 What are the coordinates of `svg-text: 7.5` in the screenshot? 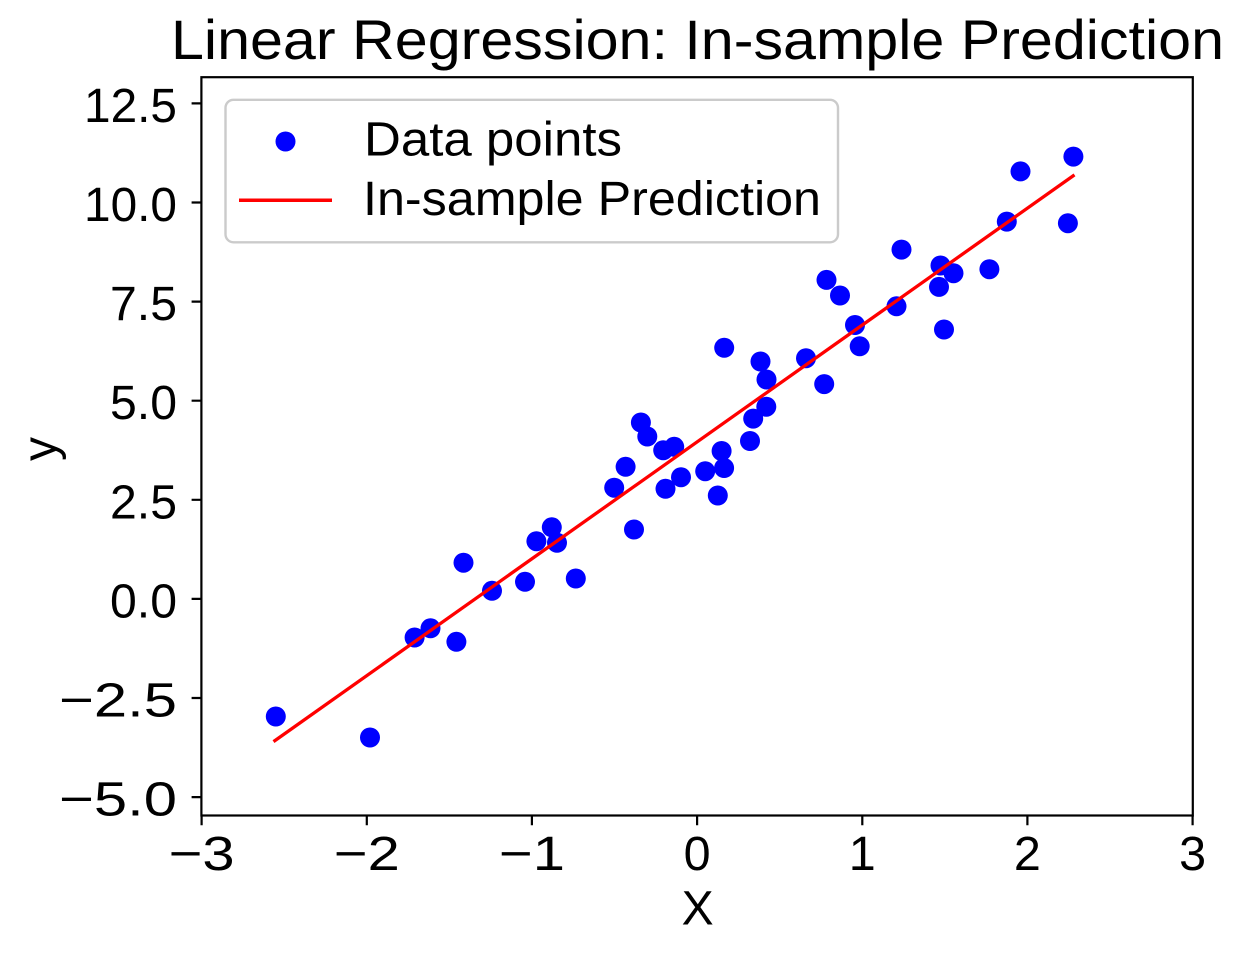 It's located at (143, 304).